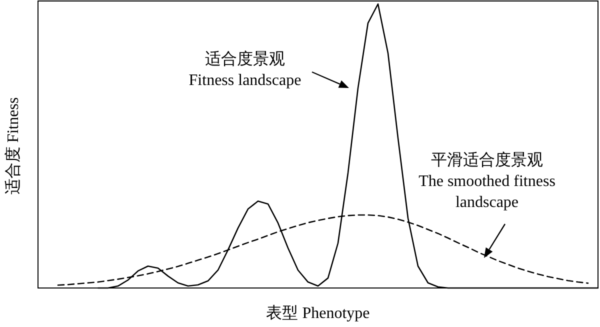 Image resolution: width=600 pixels, height=327 pixels. What do you see at coordinates (13, 146) in the screenshot?
I see `y-axis-title: 适合度 Fitness` at bounding box center [13, 146].